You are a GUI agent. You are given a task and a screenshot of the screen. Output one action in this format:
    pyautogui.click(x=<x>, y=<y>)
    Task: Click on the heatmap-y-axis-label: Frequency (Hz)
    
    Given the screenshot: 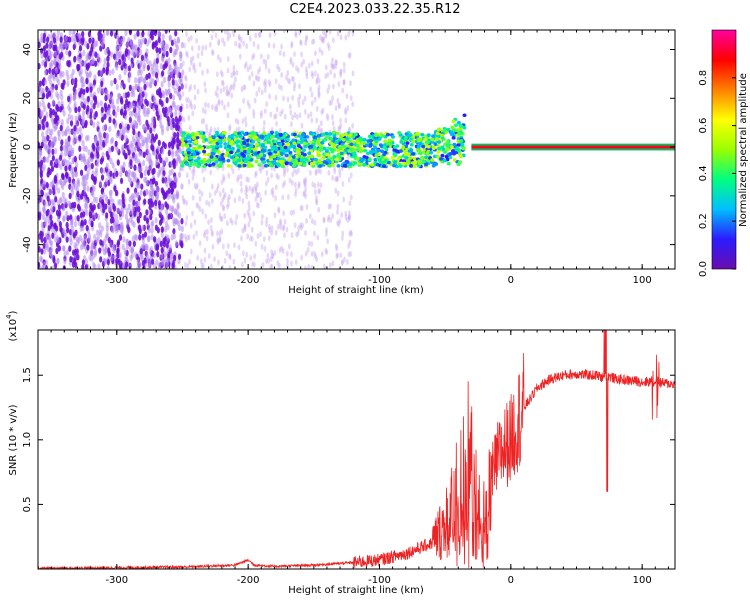 What is the action you would take?
    pyautogui.click(x=13, y=150)
    